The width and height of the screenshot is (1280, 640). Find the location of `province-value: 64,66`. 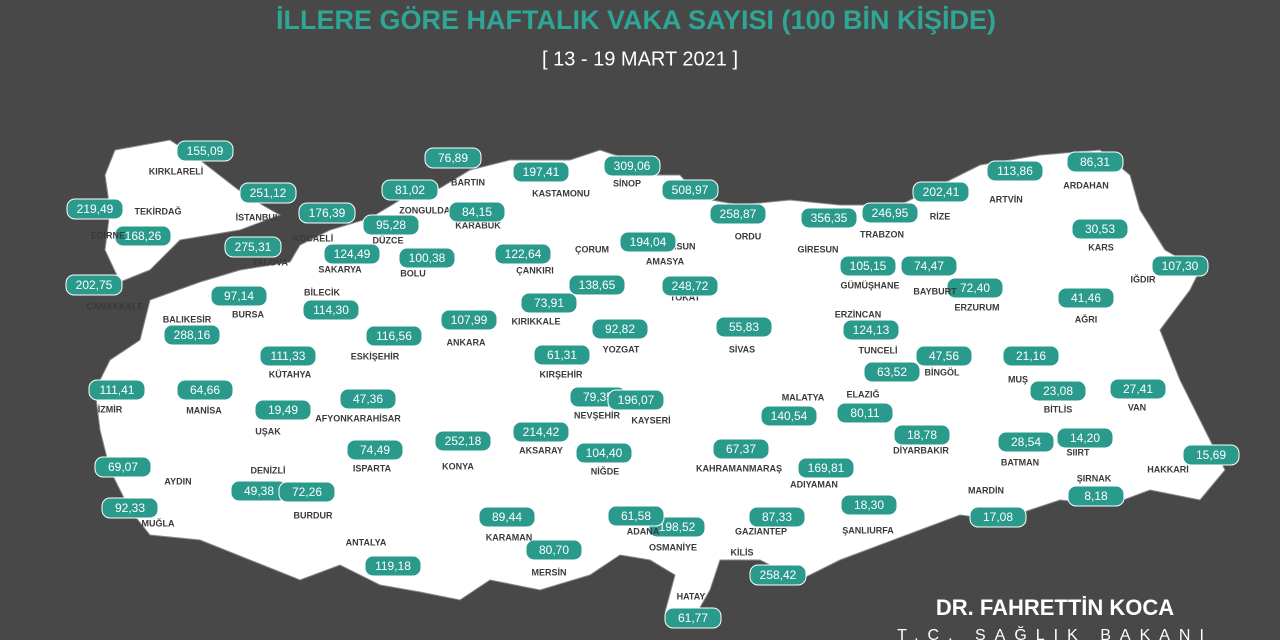

province-value: 64,66 is located at coordinates (205, 390).